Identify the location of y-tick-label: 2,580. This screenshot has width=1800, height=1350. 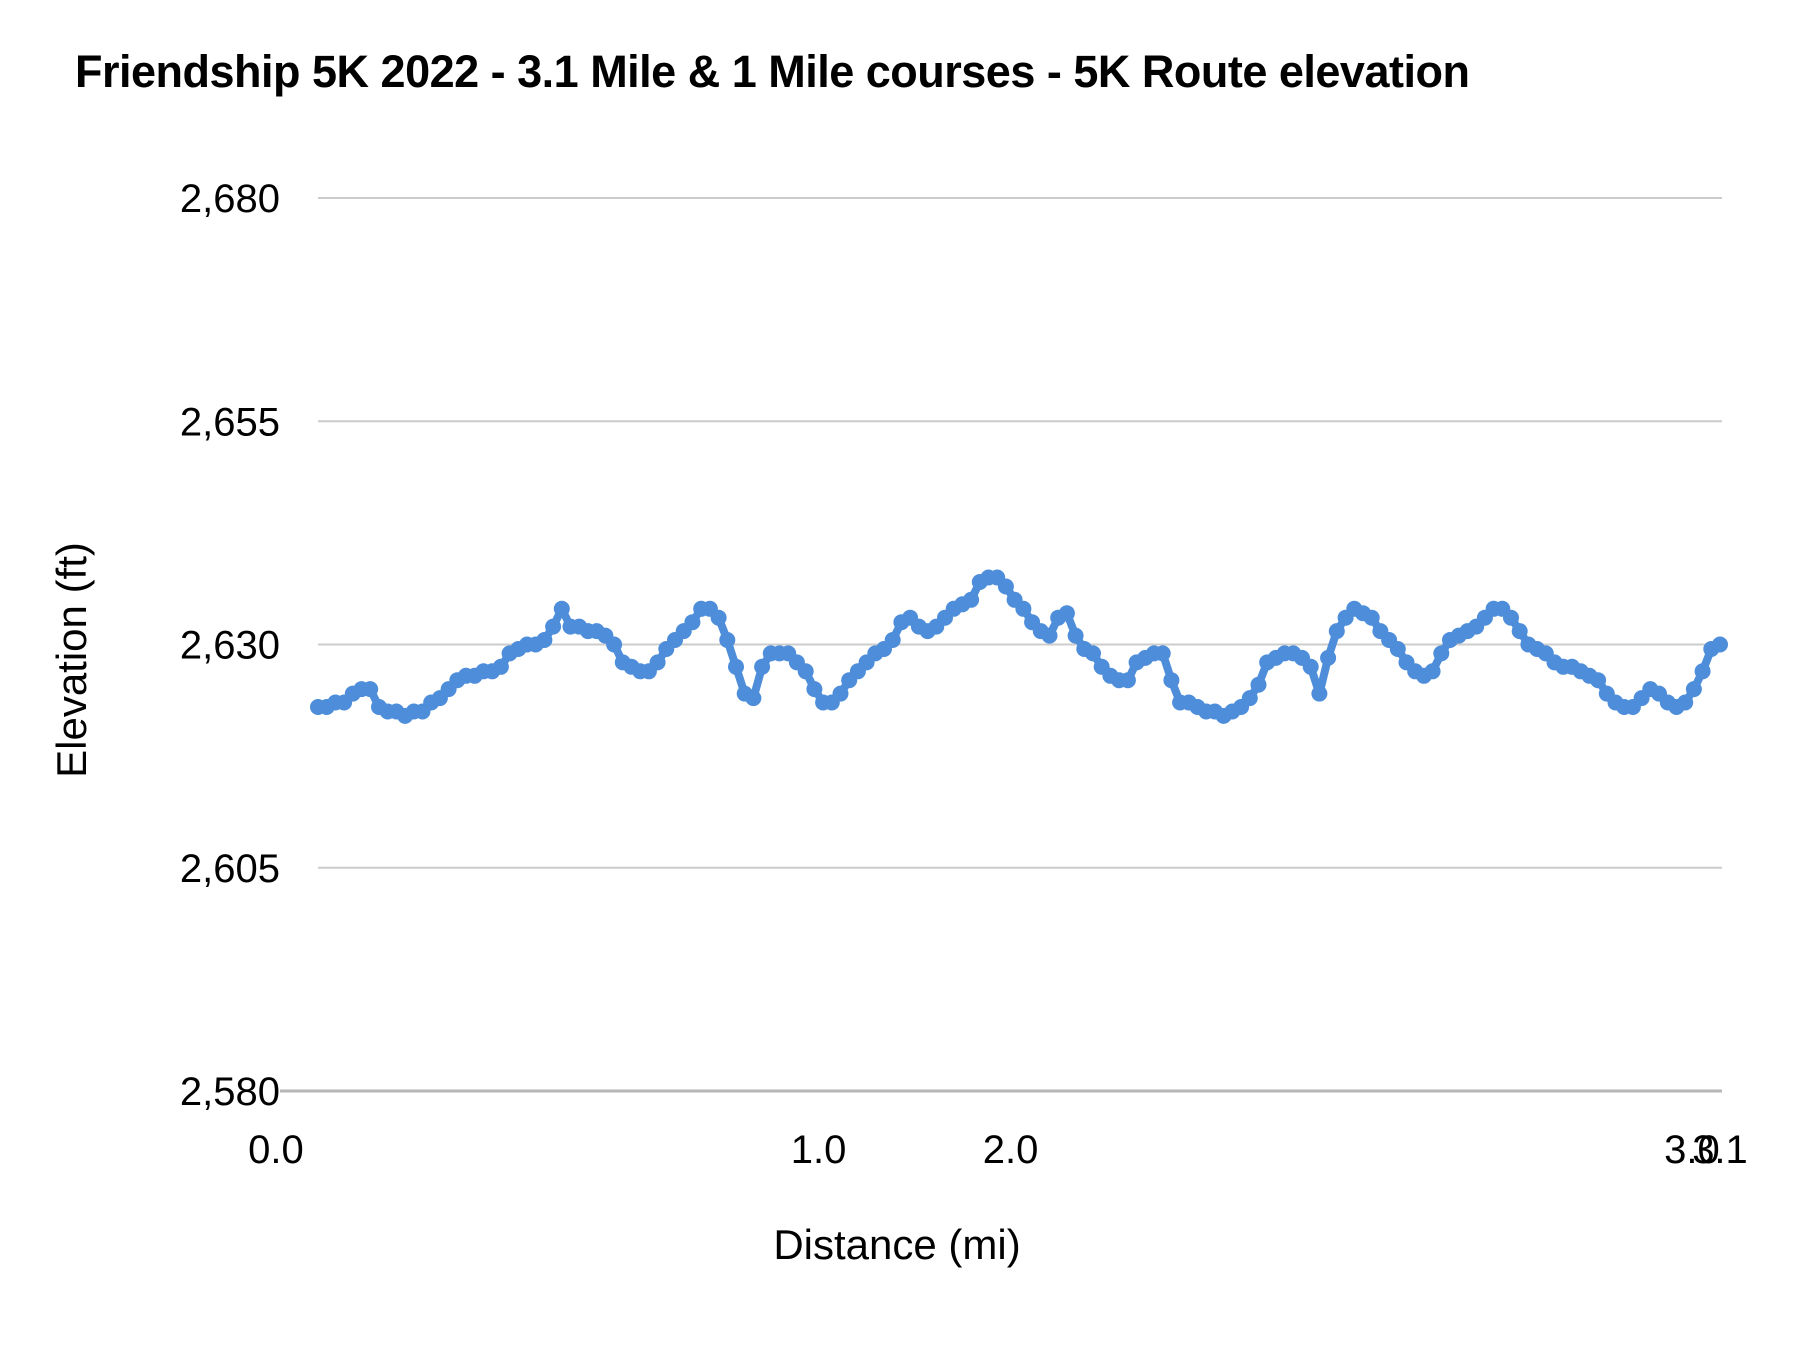
(230, 1092).